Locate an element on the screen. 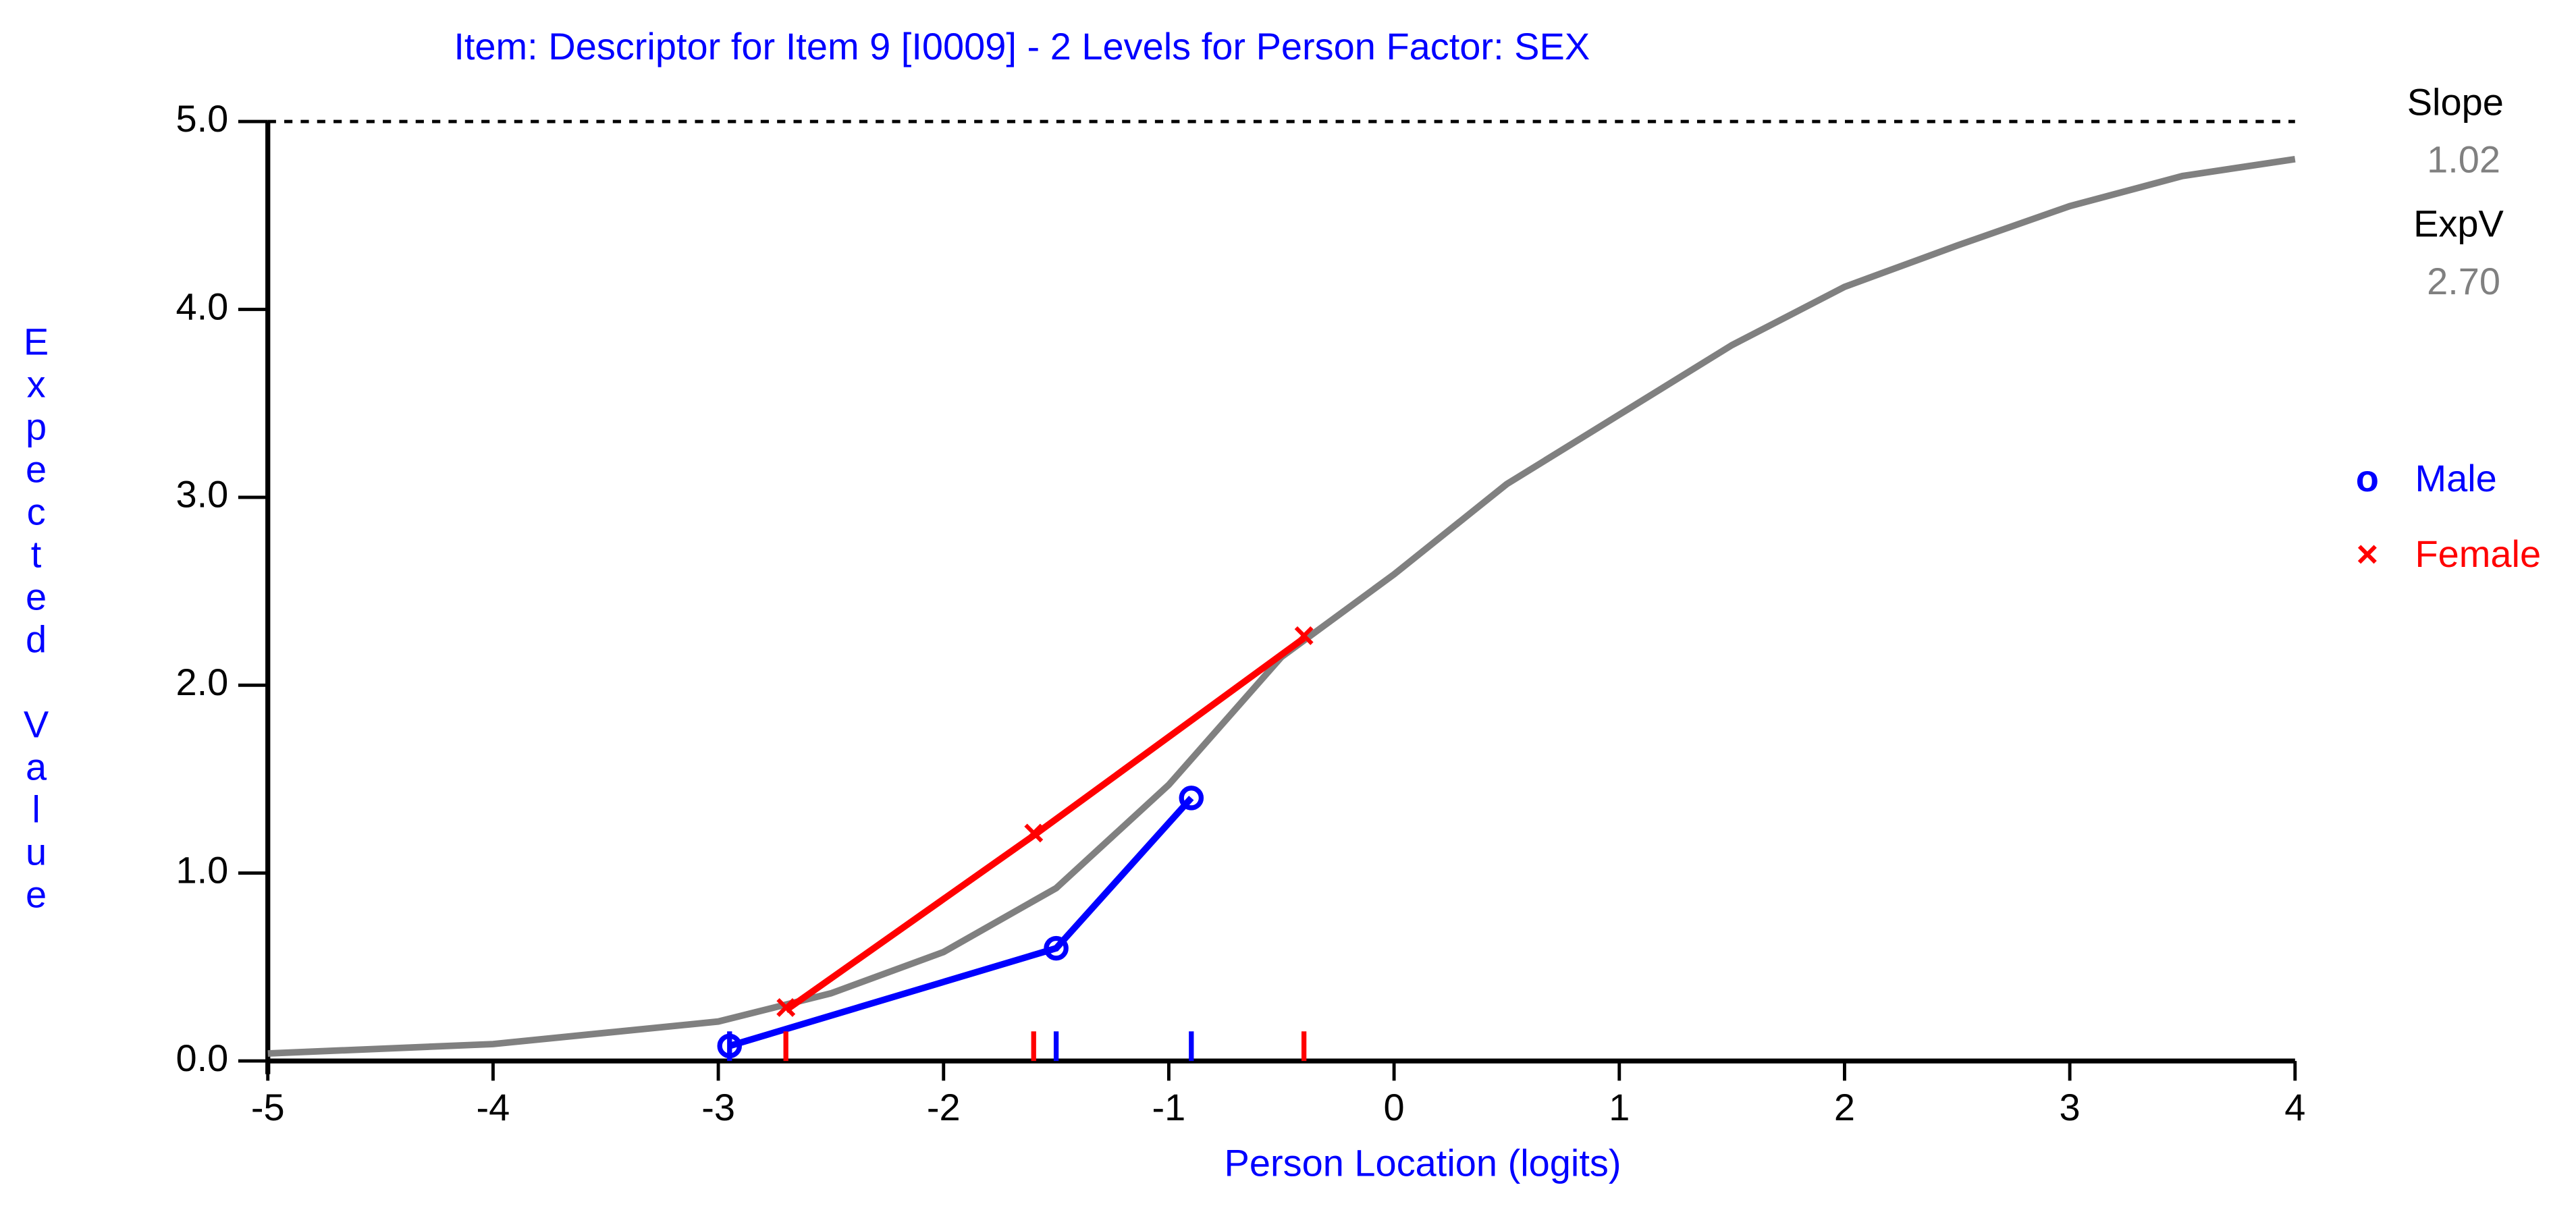  legend-marker: × is located at coordinates (2368, 553).